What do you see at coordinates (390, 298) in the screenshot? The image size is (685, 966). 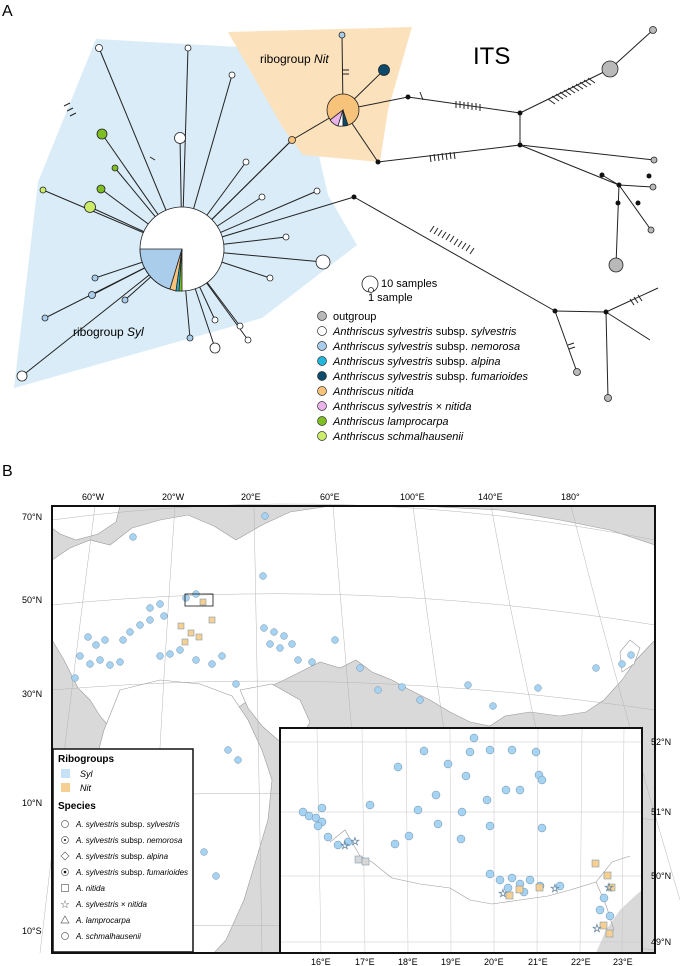 I see `size-legend-small-label: 1 sample` at bounding box center [390, 298].